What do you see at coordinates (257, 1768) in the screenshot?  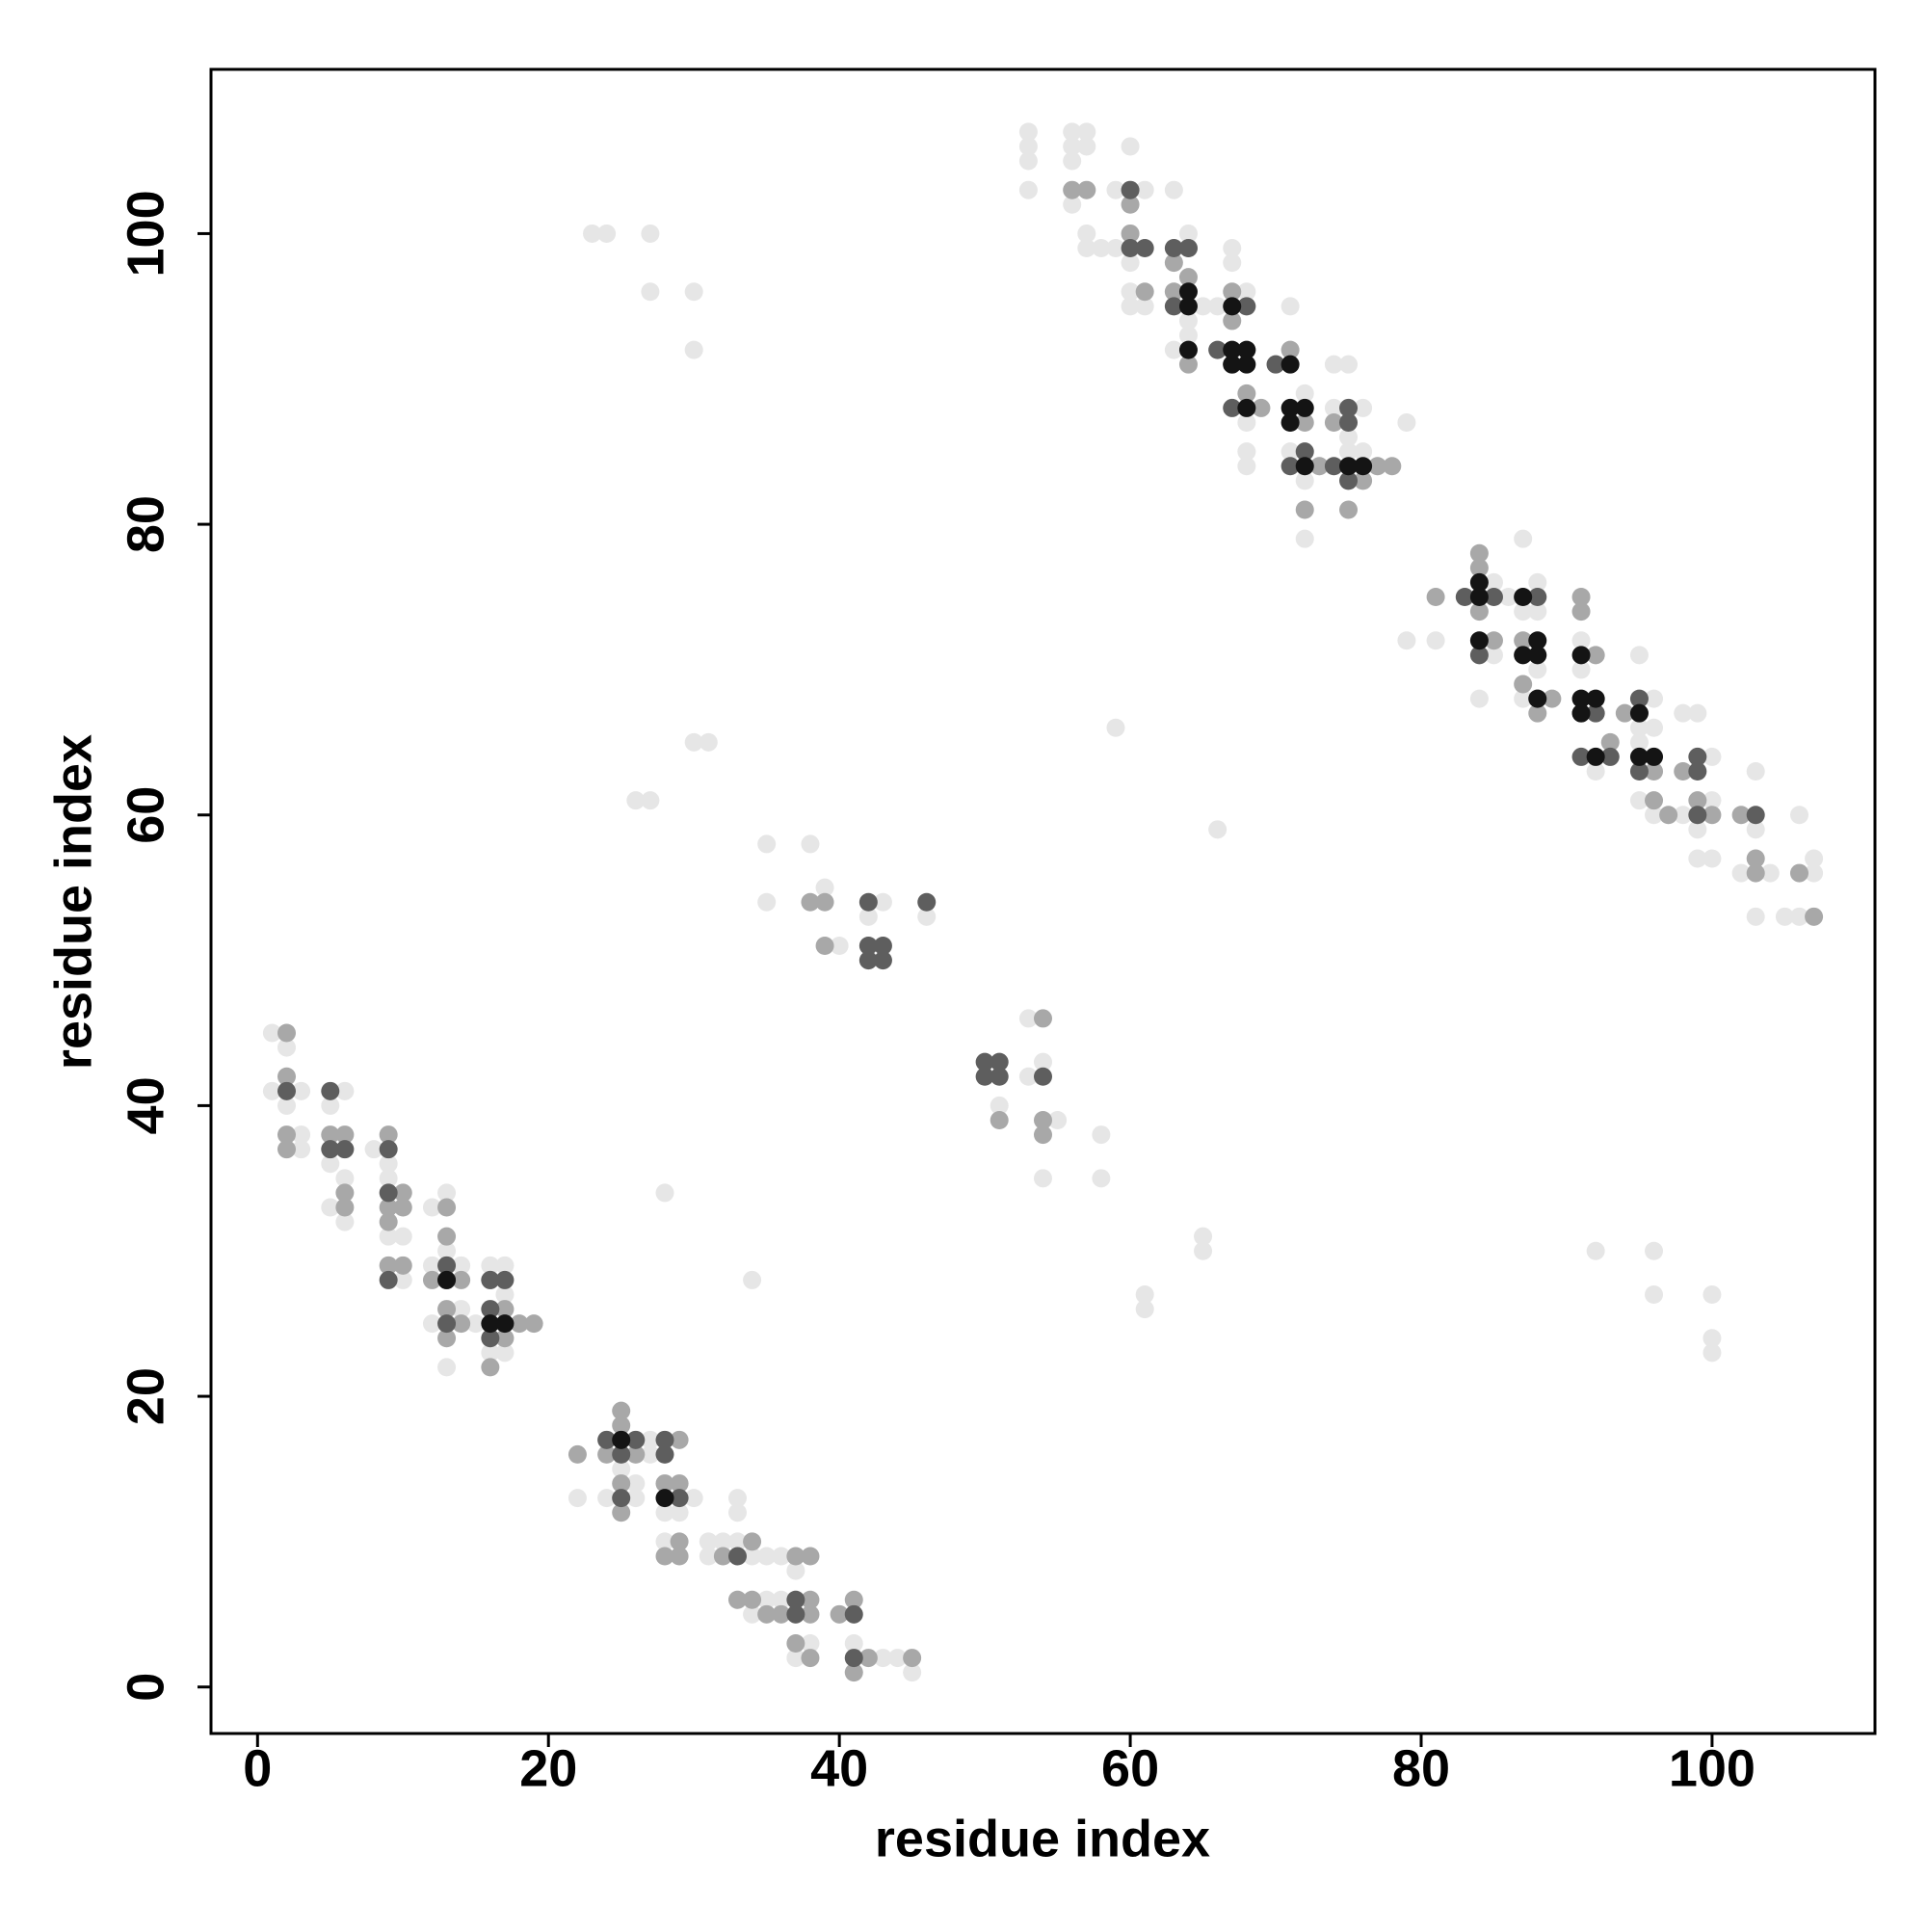 I see `x-tick-label: 0` at bounding box center [257, 1768].